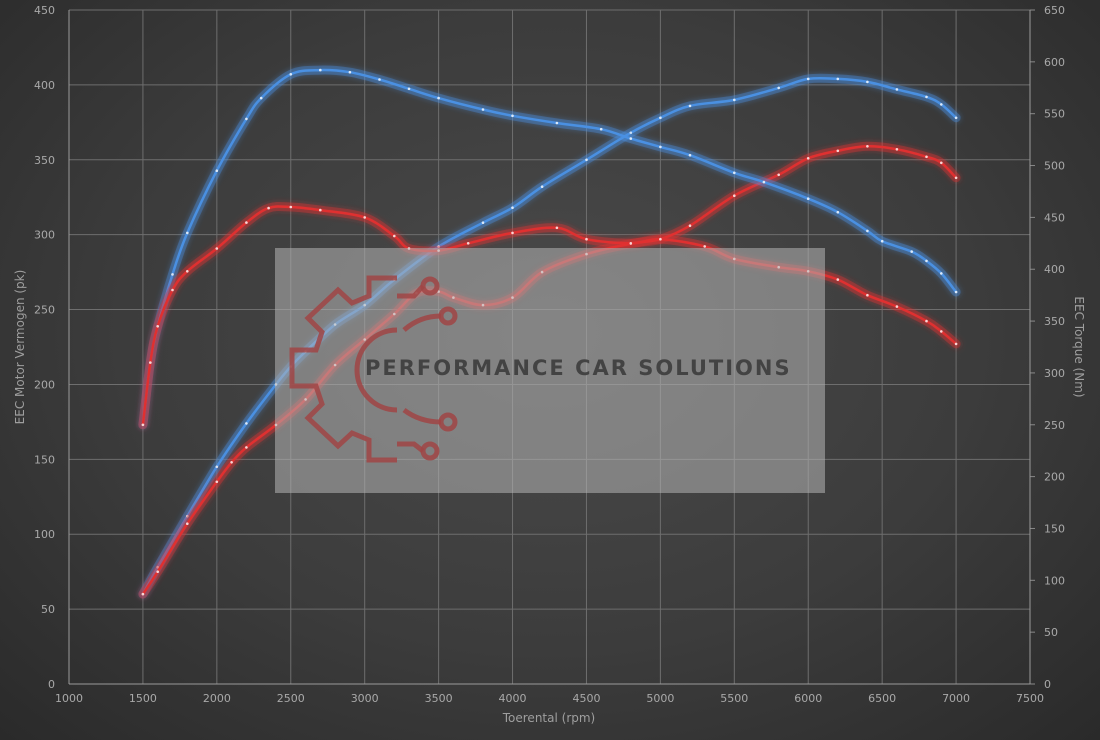 The width and height of the screenshot is (1100, 740). I want to click on y-left-tick-label: 150, so click(44, 459).